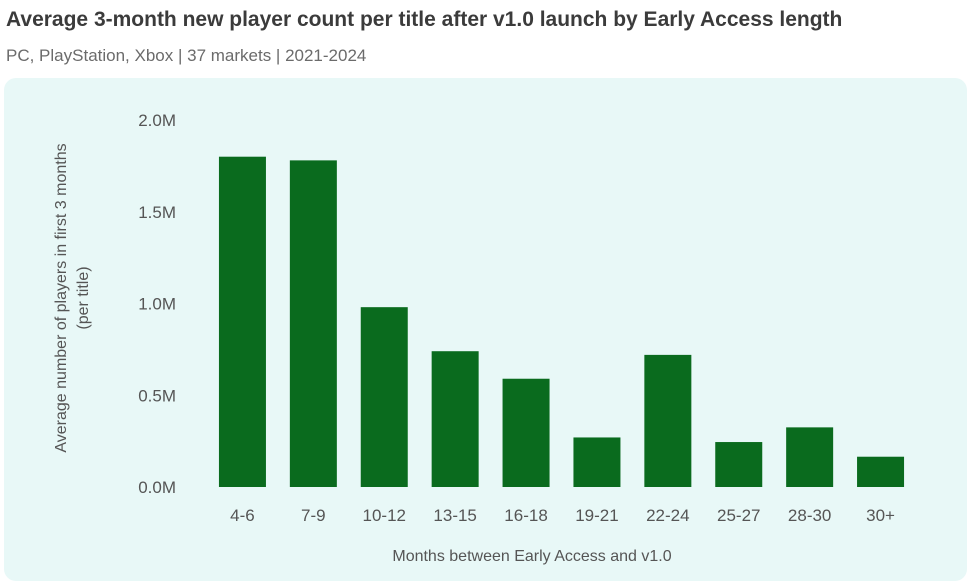 Image resolution: width=971 pixels, height=581 pixels. What do you see at coordinates (454, 515) in the screenshot?
I see `x-tick-label: 13-15` at bounding box center [454, 515].